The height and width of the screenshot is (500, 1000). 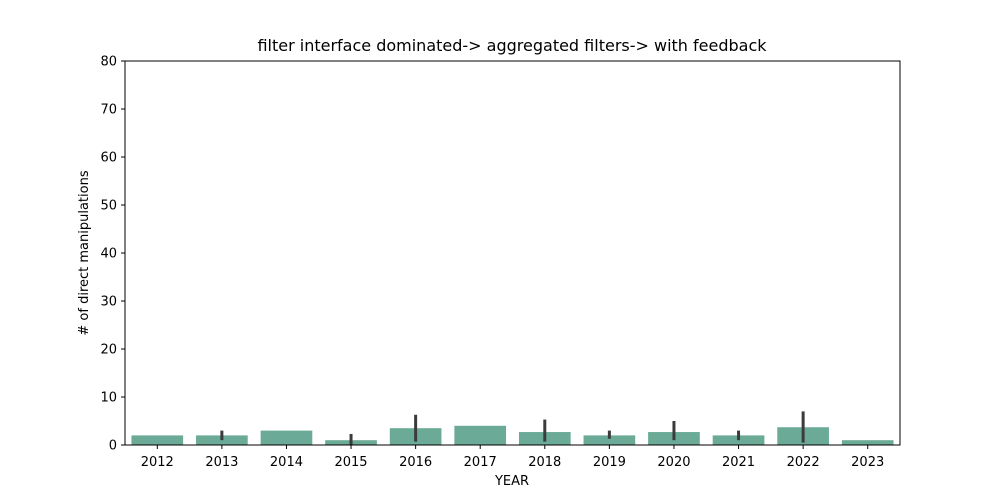 I want to click on x-tick-label-2020: 2020, so click(x=673, y=462).